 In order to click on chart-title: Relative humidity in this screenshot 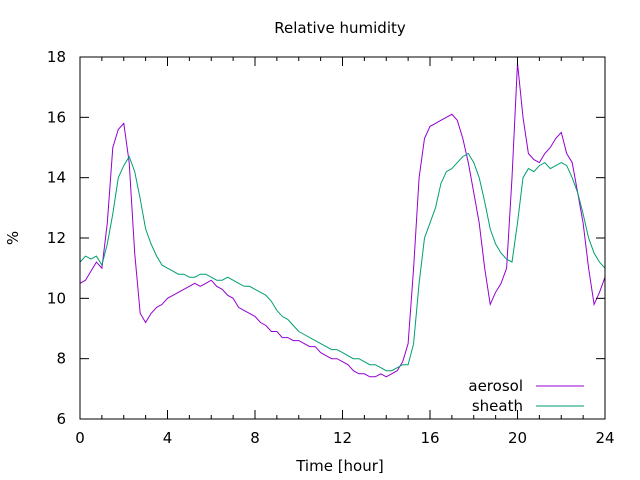, I will do `click(340, 28)`.